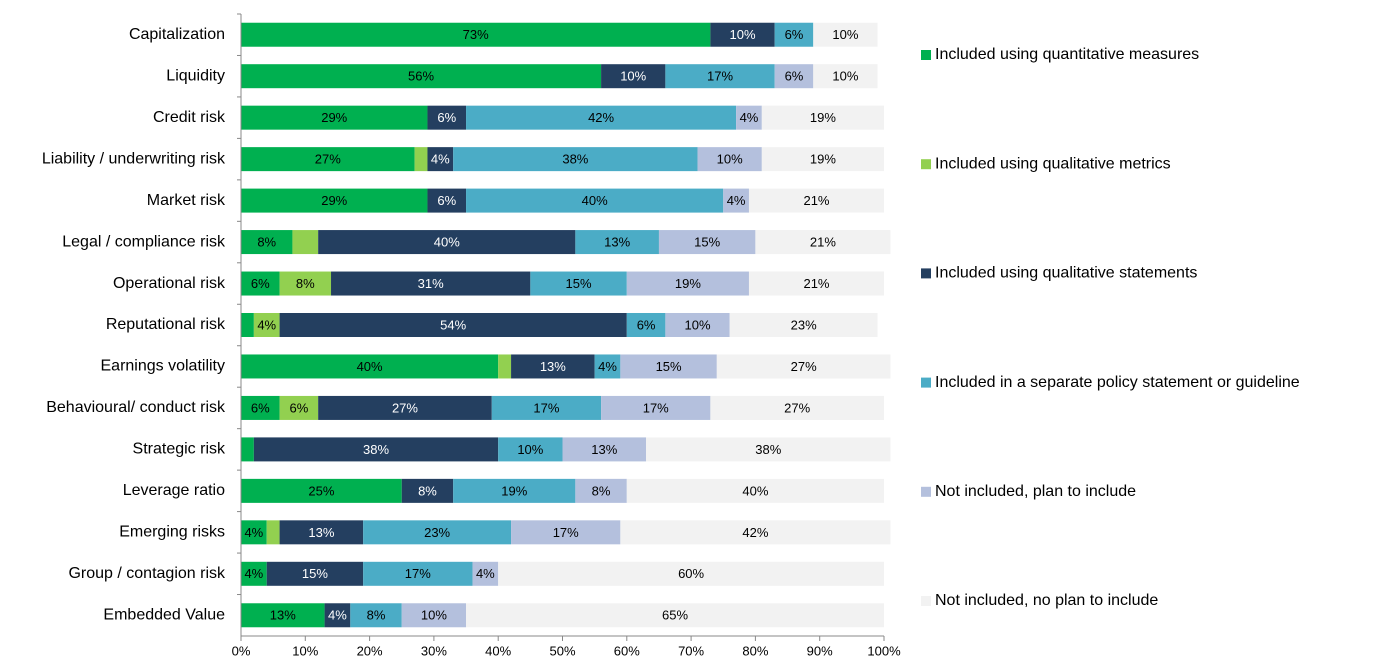  I want to click on data-label: 73%, so click(476, 34).